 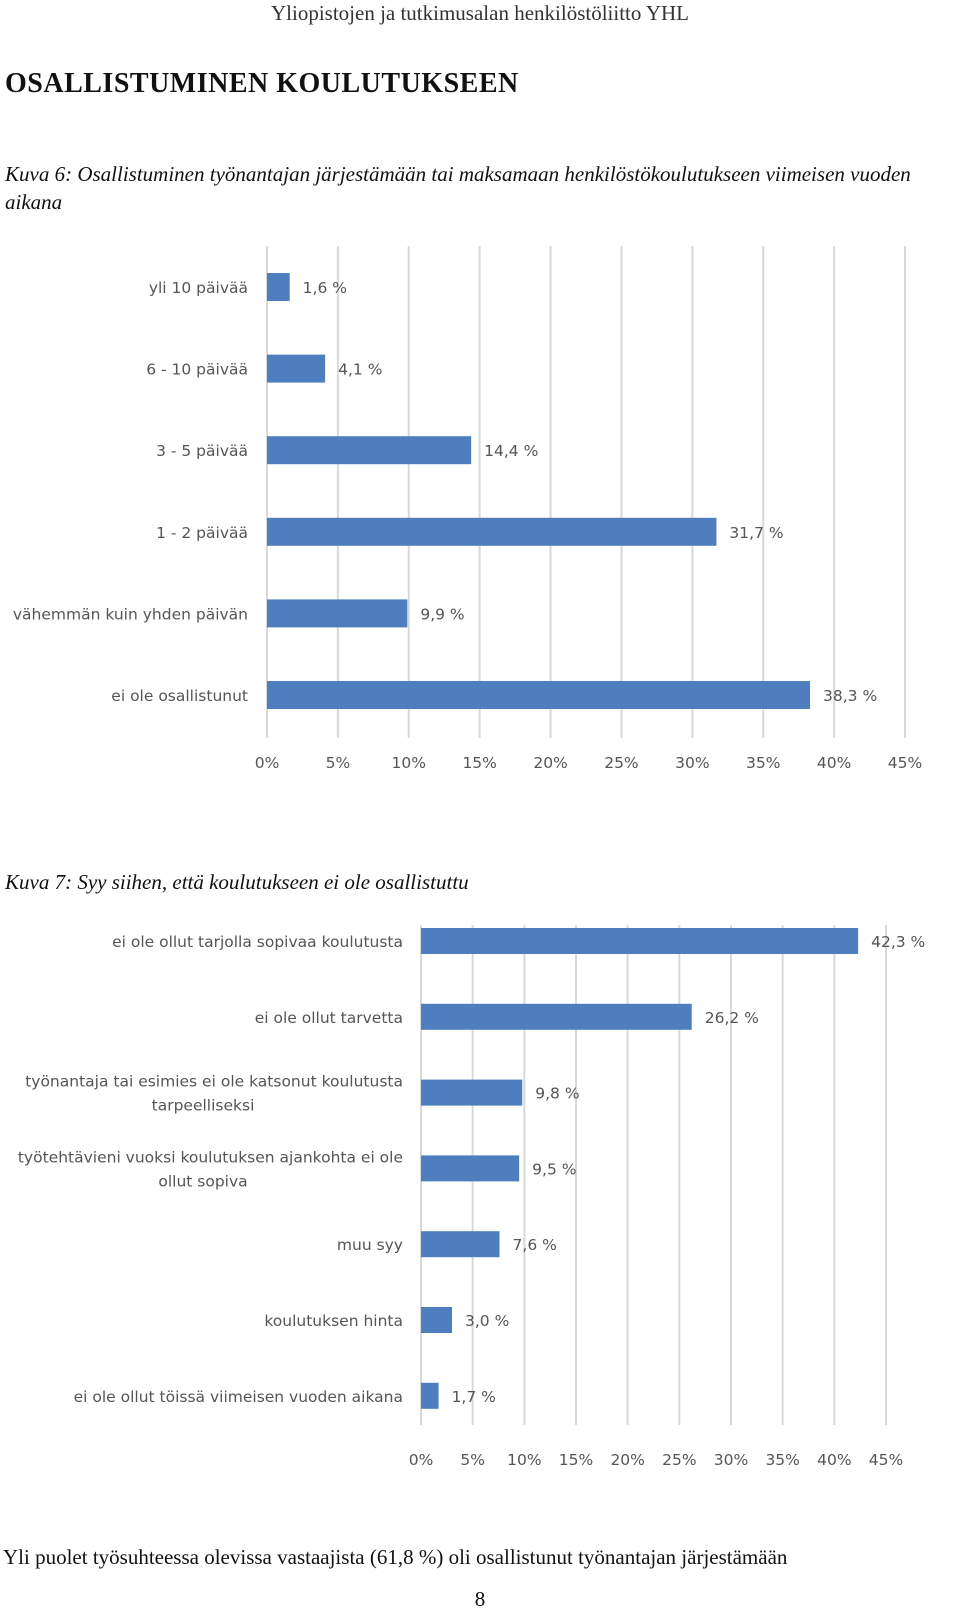 I want to click on chart2-value-label: 26,2 %, so click(x=732, y=1018).